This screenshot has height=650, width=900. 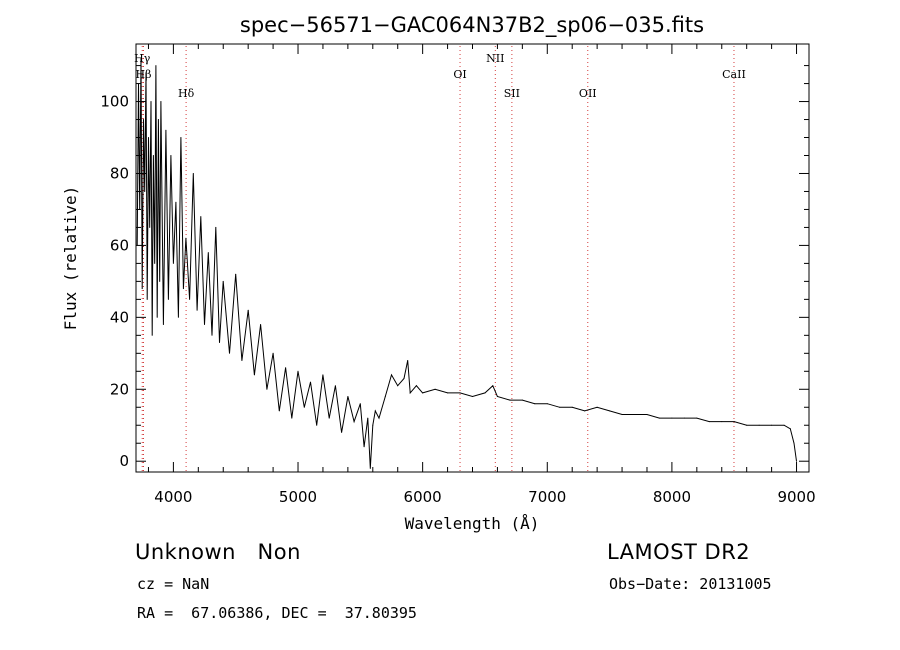 I want to click on marker-label-4: NII, so click(x=495, y=58).